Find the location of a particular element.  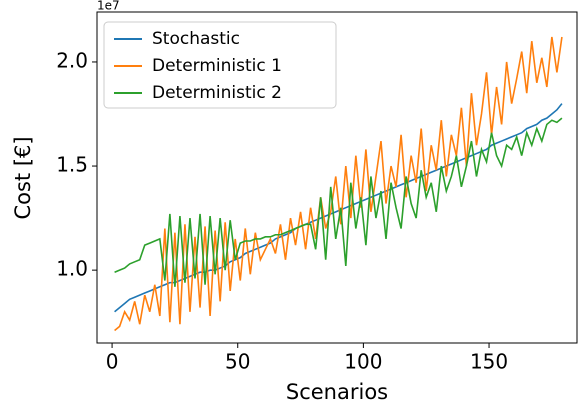

offset-text: 1e7 is located at coordinates (108, 6).